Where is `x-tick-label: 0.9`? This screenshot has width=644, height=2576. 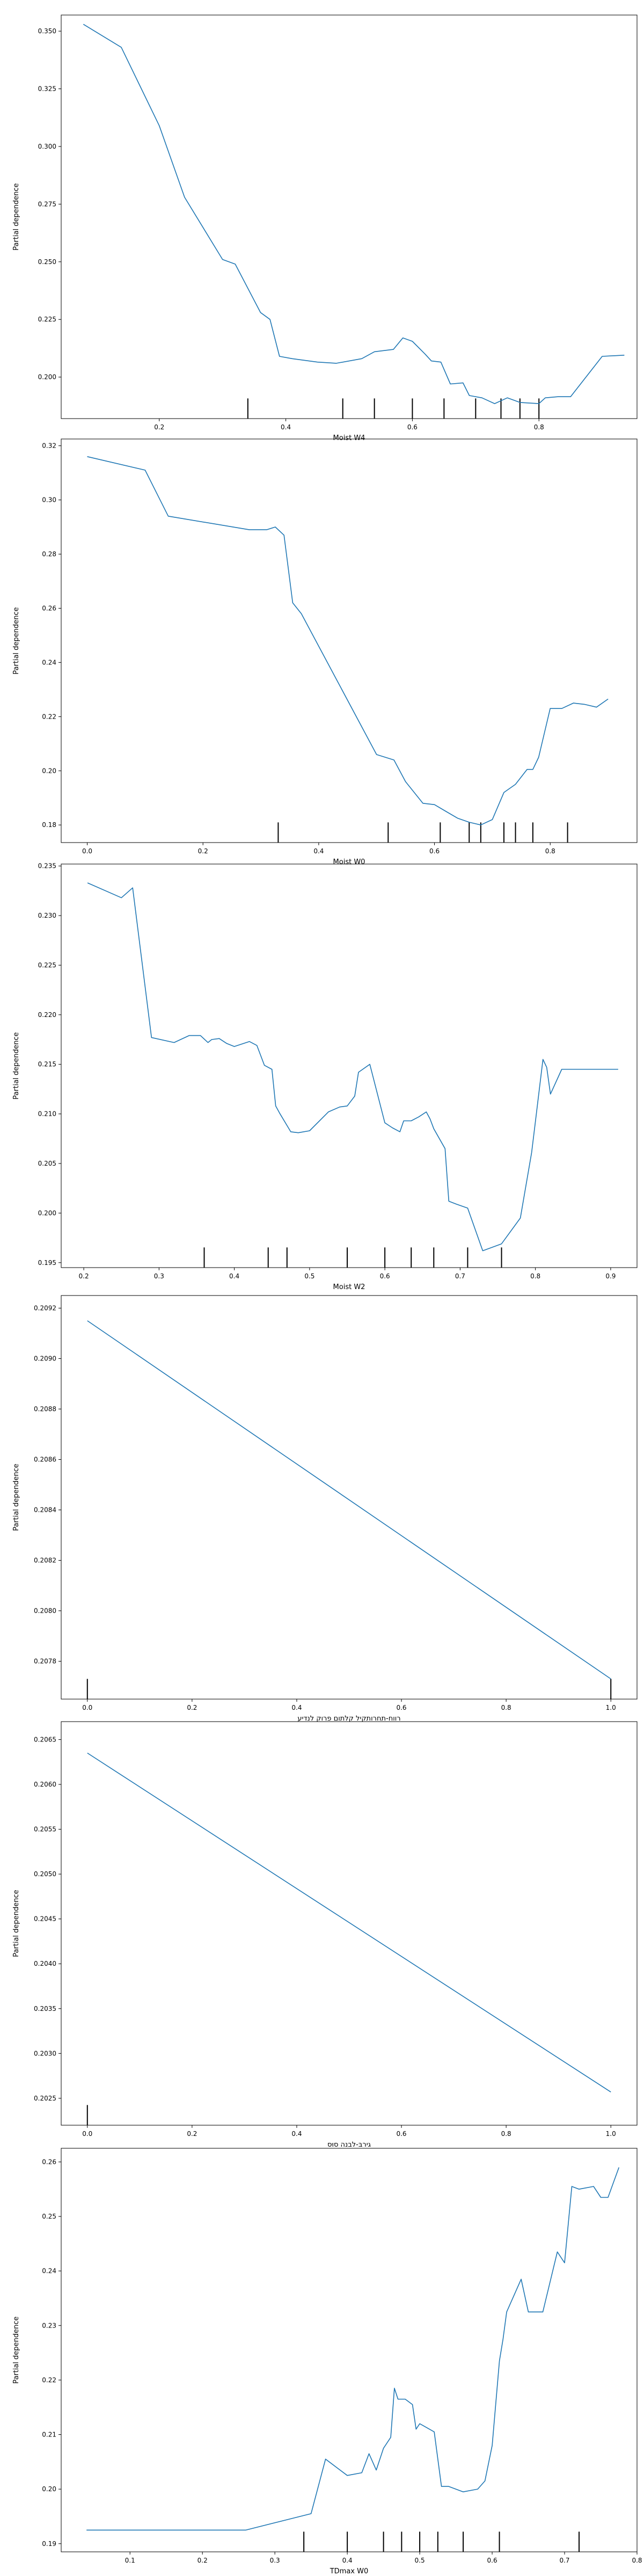
x-tick-label: 0.9 is located at coordinates (610, 1276).